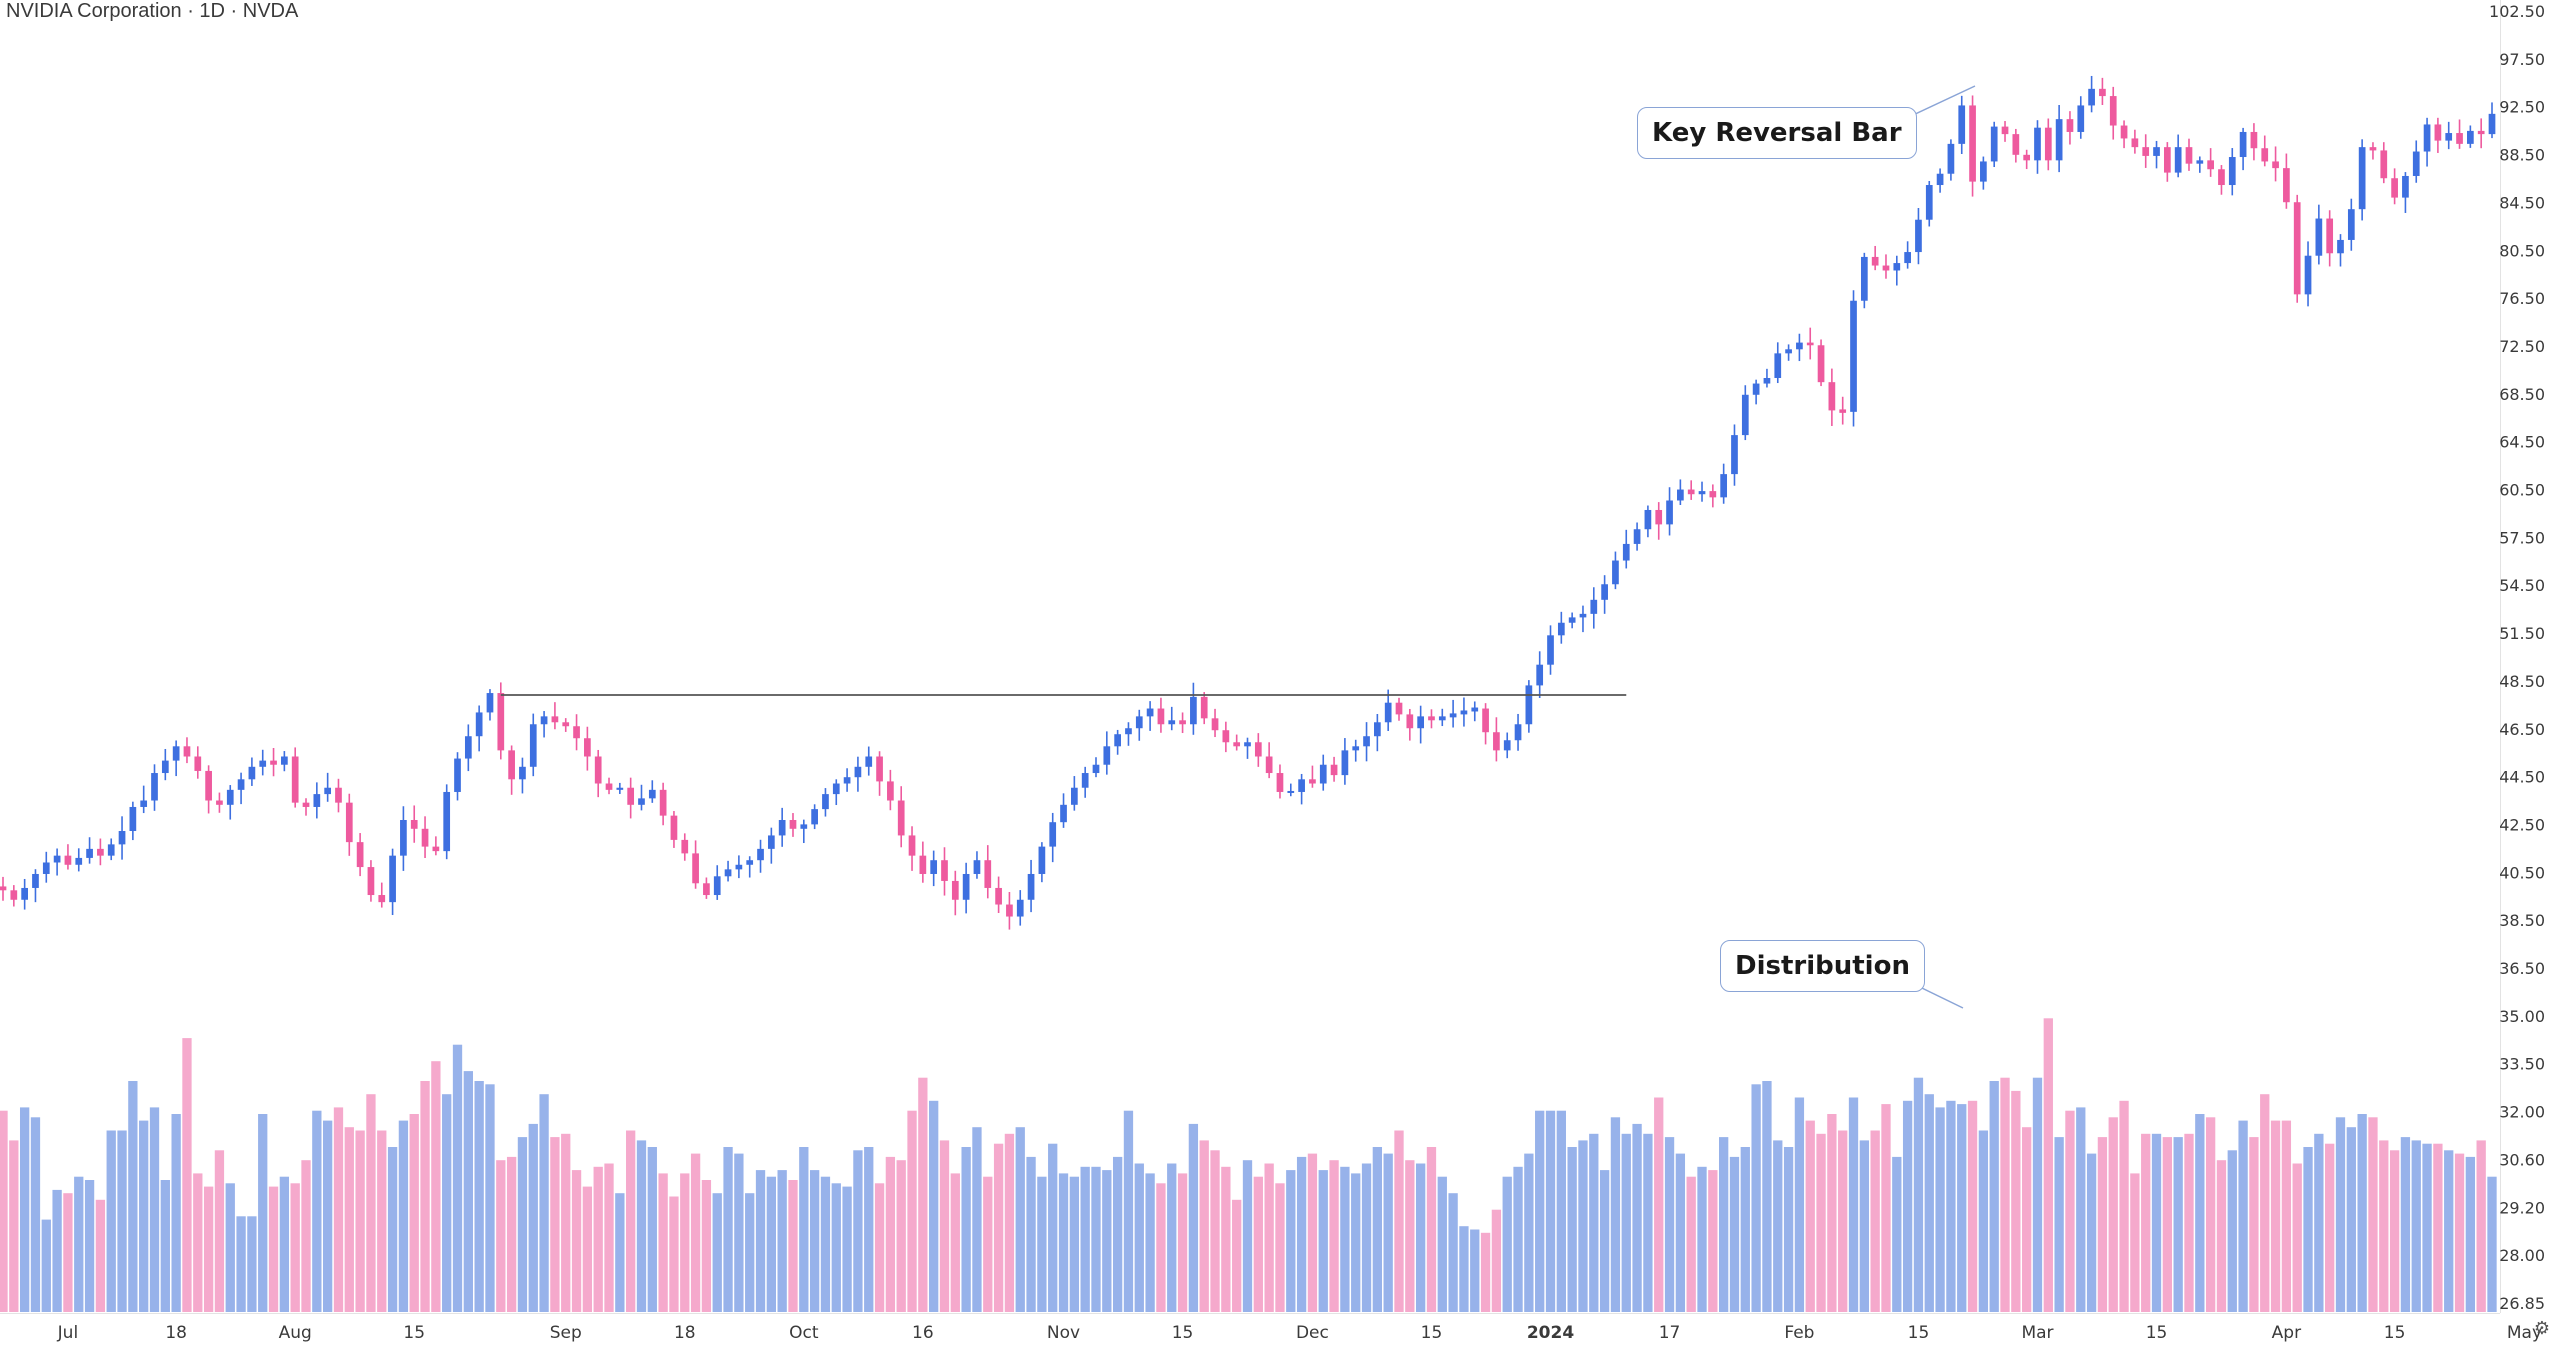 The image size is (2560, 1350). What do you see at coordinates (2522, 777) in the screenshot?
I see `y-tick-label: 44.50` at bounding box center [2522, 777].